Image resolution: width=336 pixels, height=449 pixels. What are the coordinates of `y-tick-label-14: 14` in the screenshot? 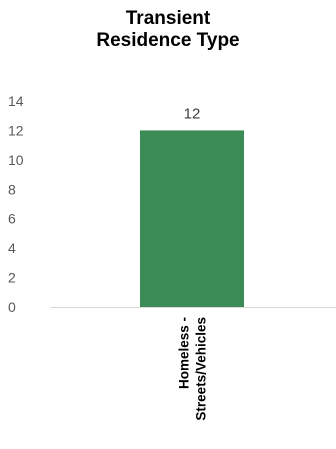 It's located at (16, 101).